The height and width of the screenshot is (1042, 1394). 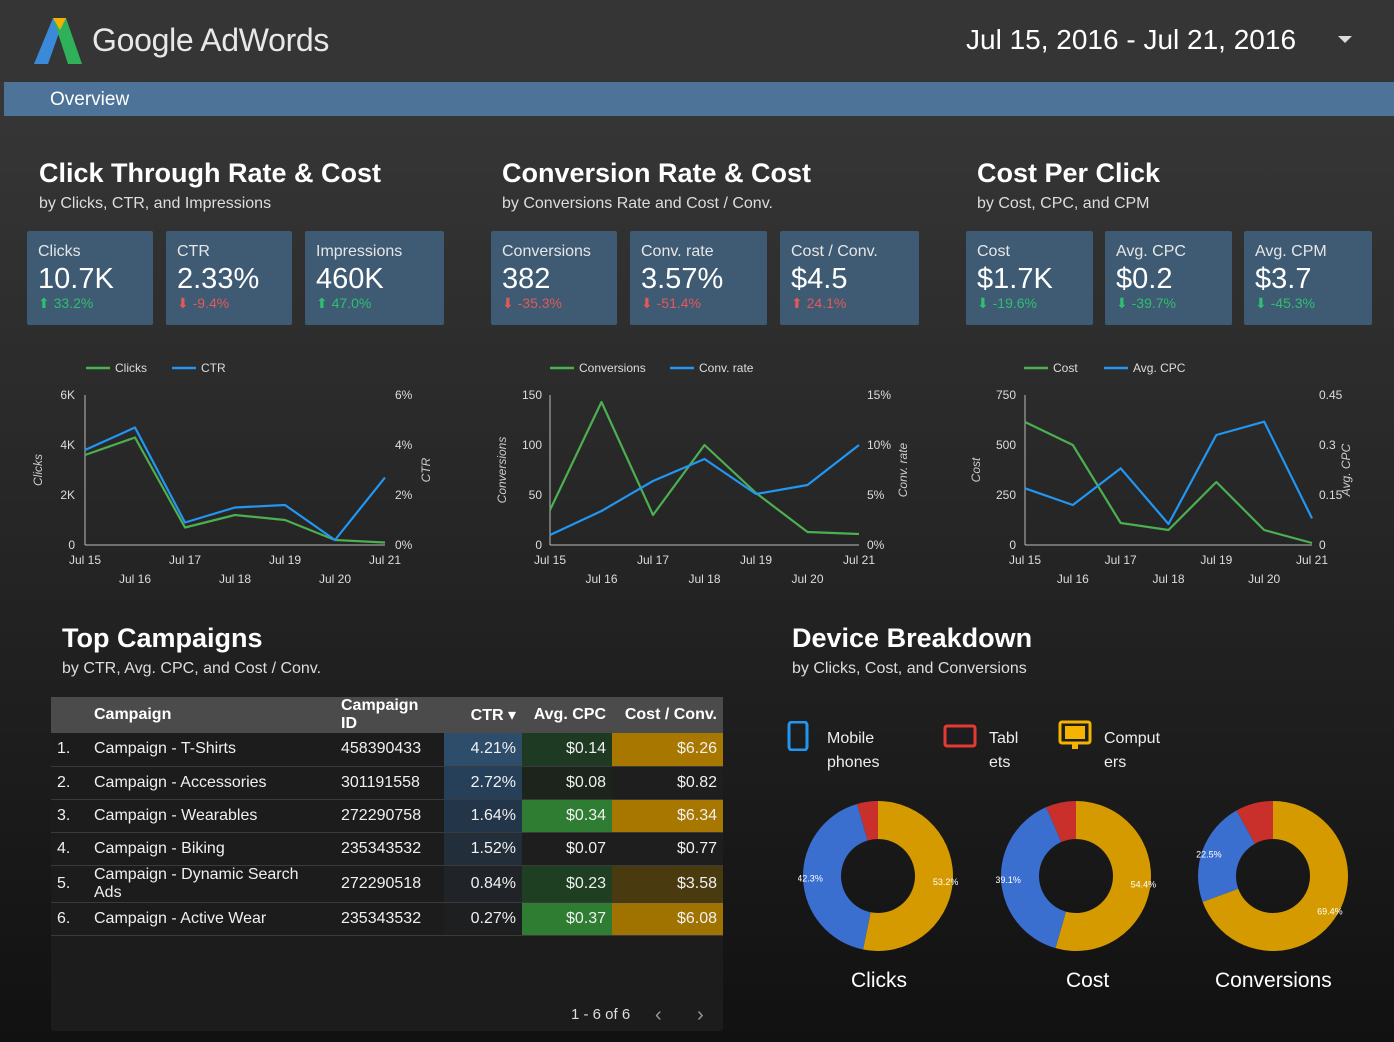 What do you see at coordinates (1322, 545) in the screenshot?
I see `y2-tick-label: 0` at bounding box center [1322, 545].